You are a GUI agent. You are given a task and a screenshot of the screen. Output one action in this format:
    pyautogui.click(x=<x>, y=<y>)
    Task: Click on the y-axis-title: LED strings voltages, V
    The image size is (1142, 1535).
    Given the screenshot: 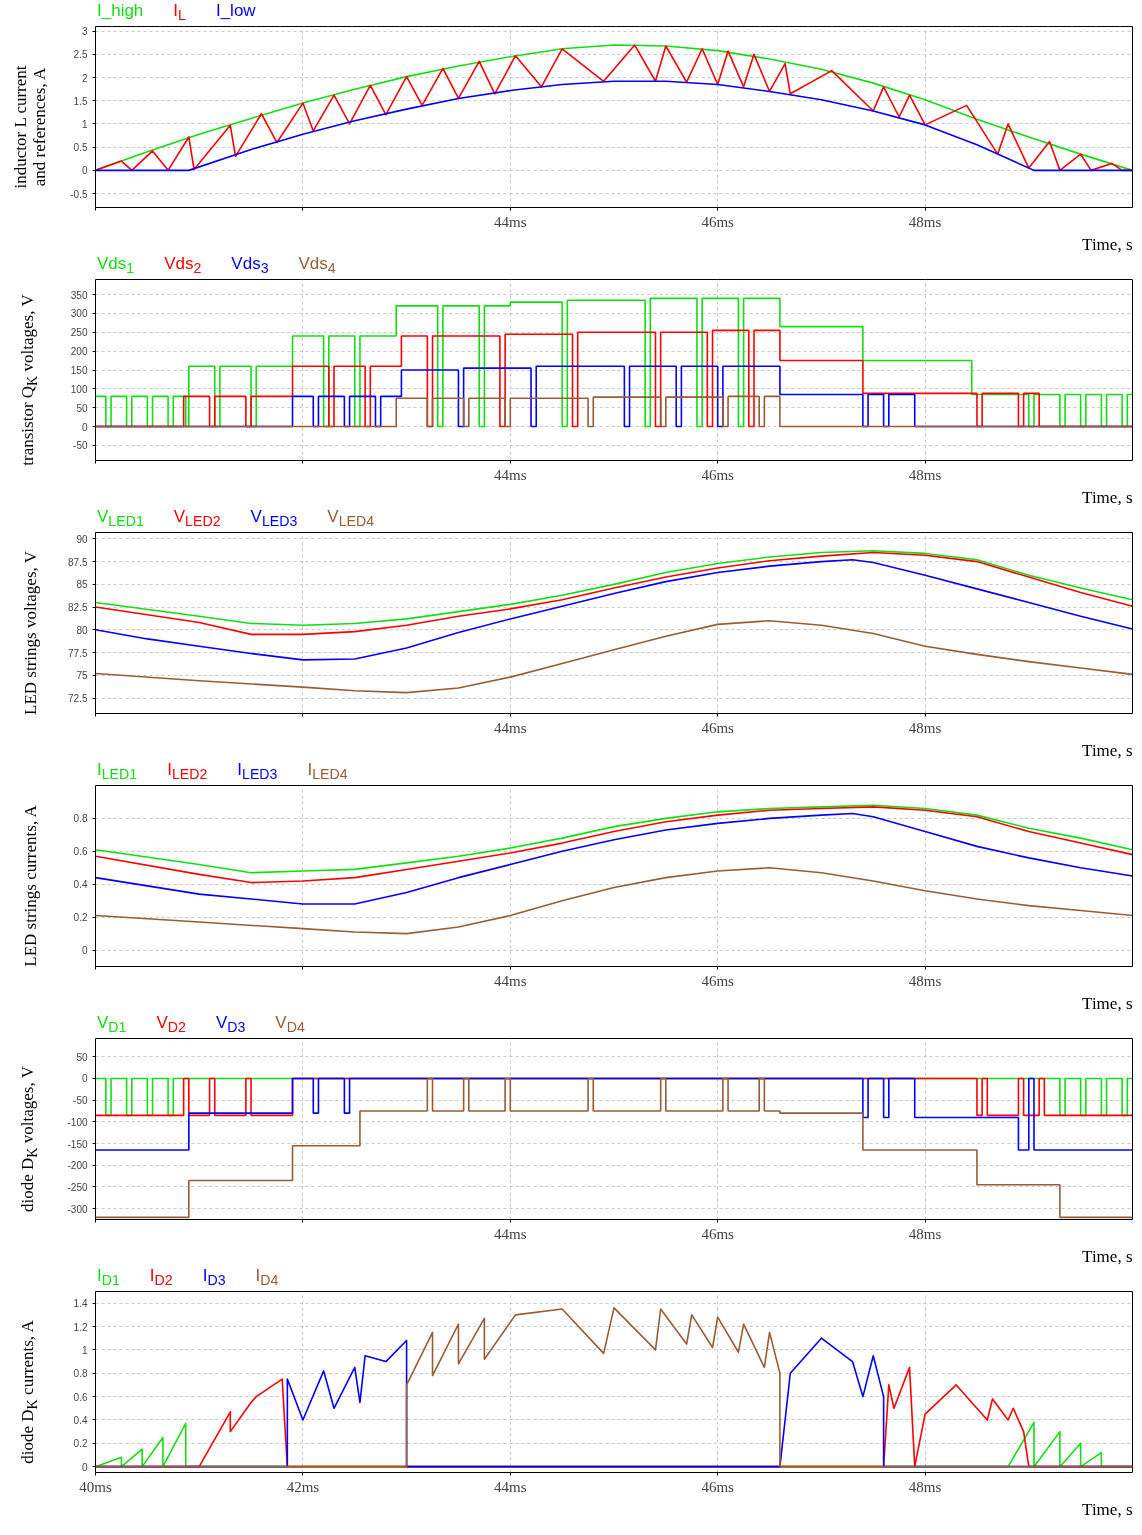 What is the action you would take?
    pyautogui.click(x=30, y=633)
    